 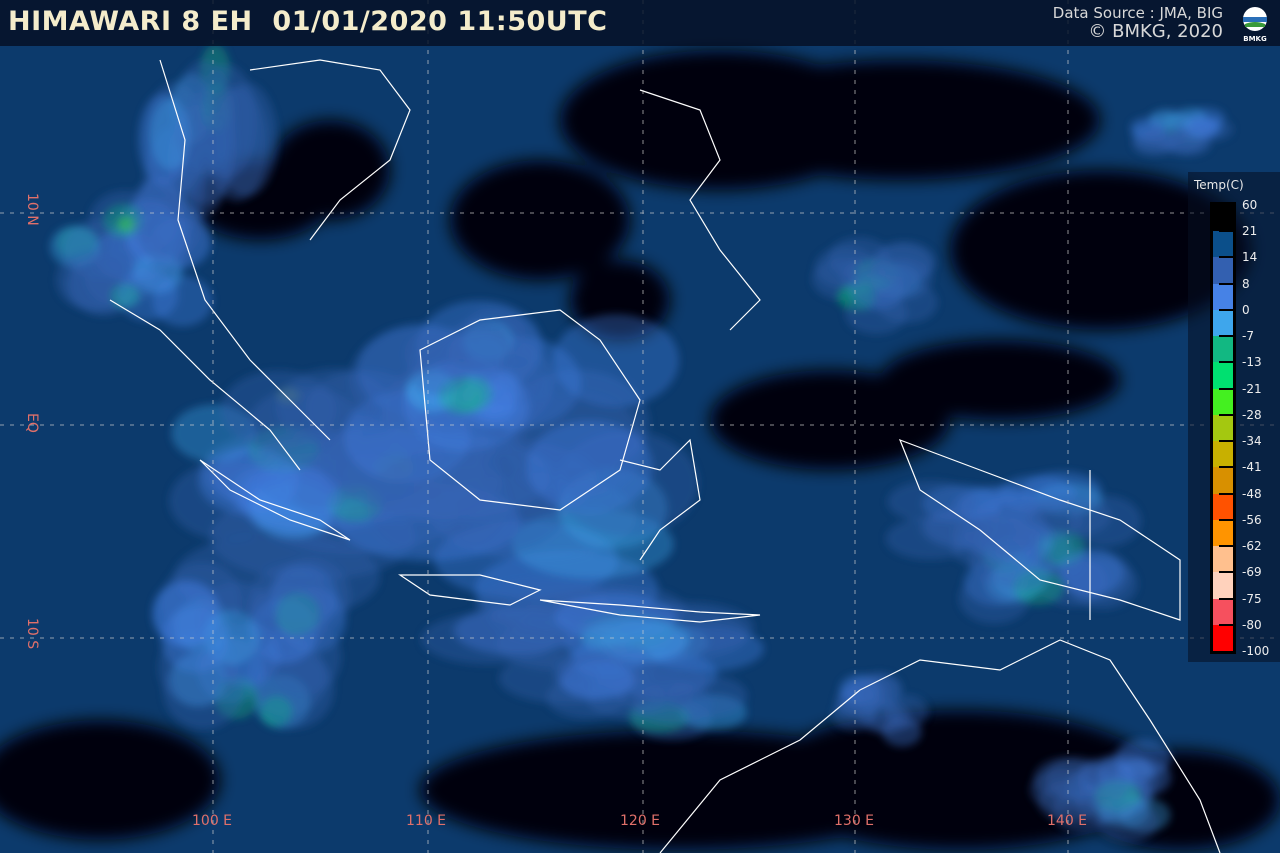 What do you see at coordinates (1246, 283) in the screenshot?
I see `legend-label: 8` at bounding box center [1246, 283].